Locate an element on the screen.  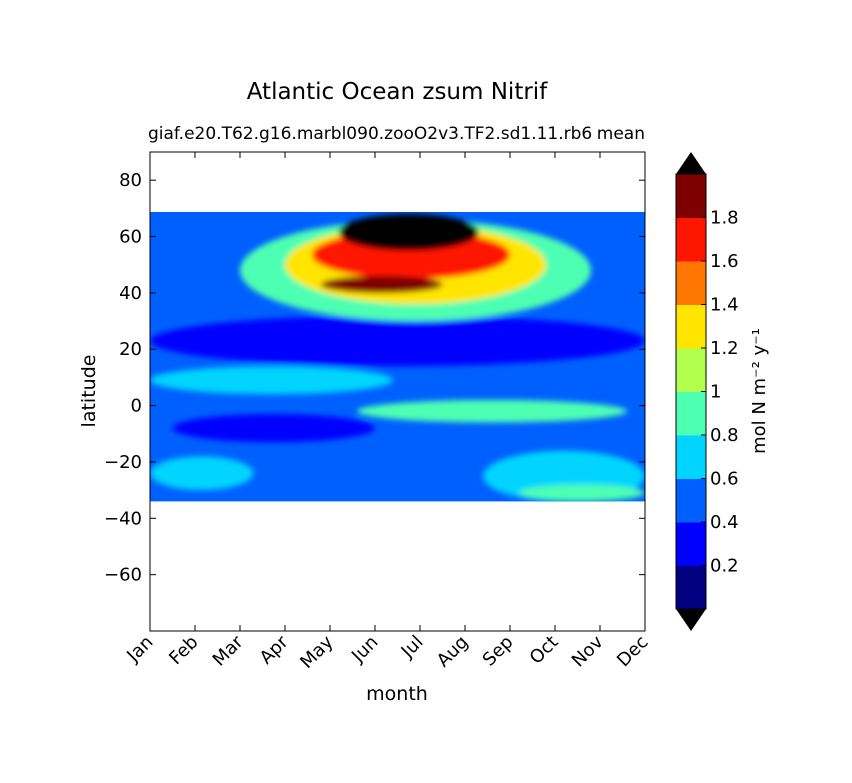
y-tick-label: 40 is located at coordinates (130, 293).